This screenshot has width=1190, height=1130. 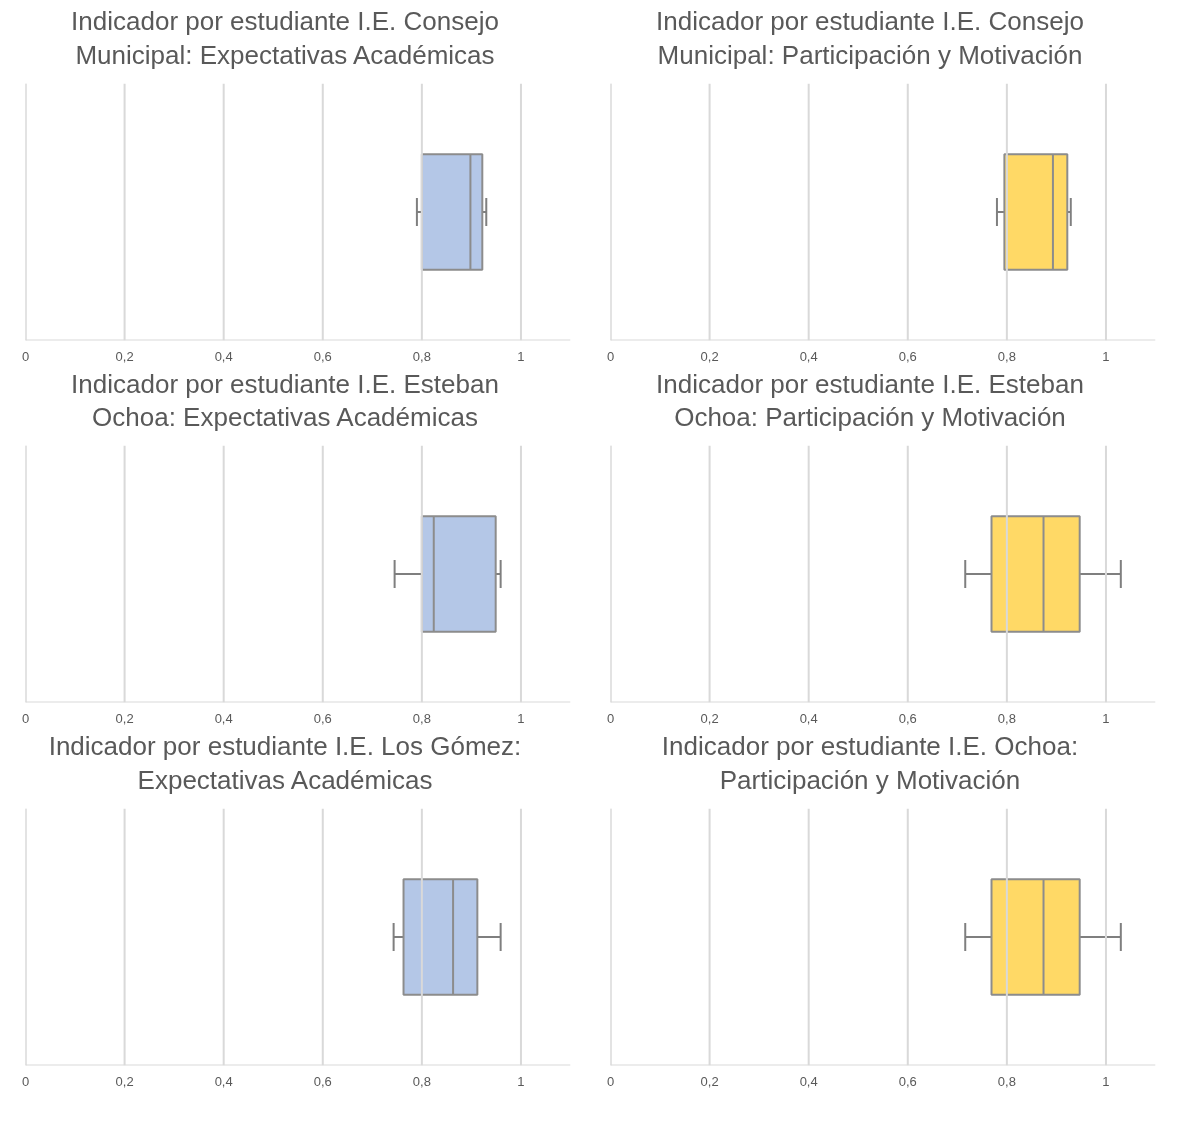 I want to click on chart-title: Indicador por estudiante I.E. Esteban Ochoa: Participación y Motivación, so click(x=870, y=401).